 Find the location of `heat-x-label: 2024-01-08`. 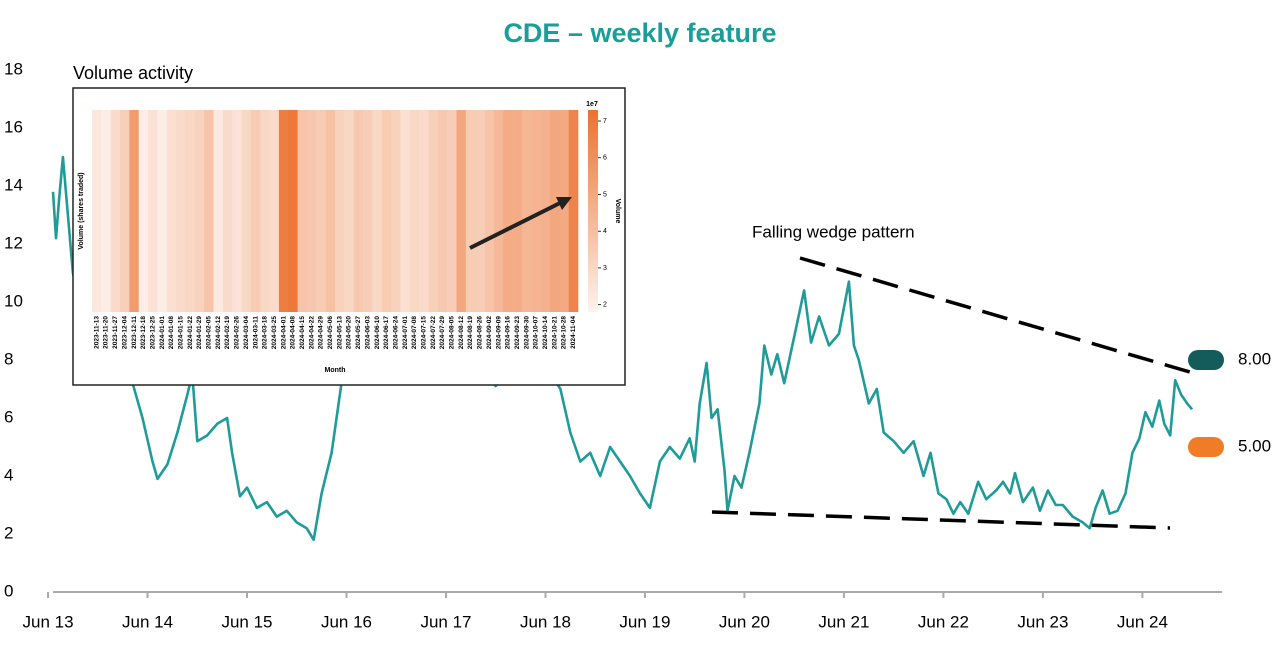

heat-x-label: 2024-01-08 is located at coordinates (171, 333).